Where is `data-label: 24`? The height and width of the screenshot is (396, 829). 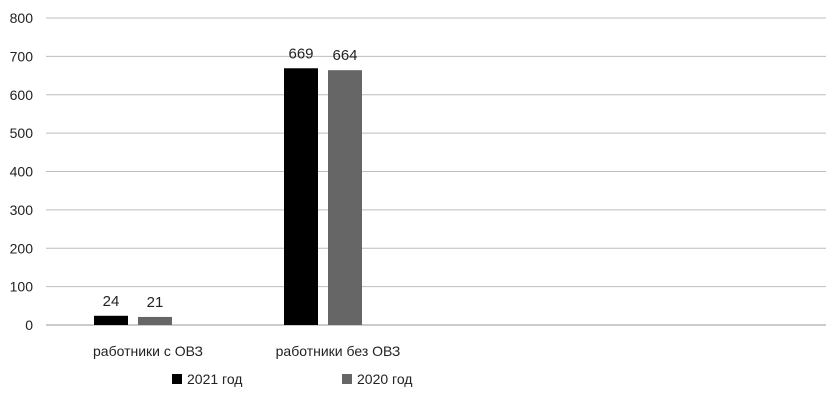 data-label: 24 is located at coordinates (111, 301).